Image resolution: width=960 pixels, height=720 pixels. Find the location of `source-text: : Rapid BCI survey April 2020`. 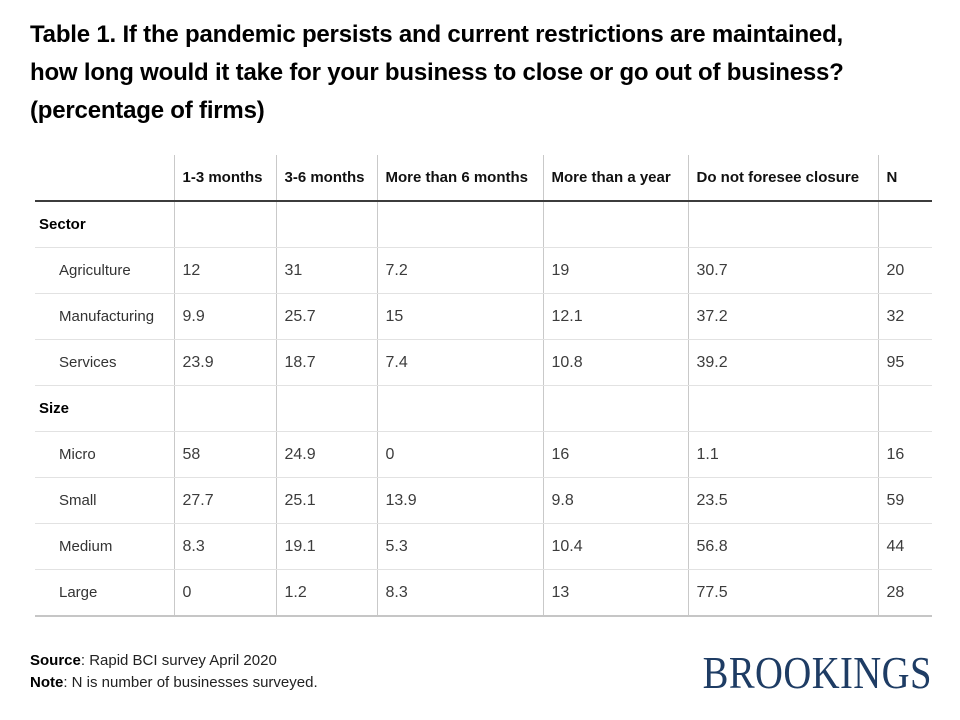

source-text: : Rapid BCI survey April 2020 is located at coordinates (178, 660).